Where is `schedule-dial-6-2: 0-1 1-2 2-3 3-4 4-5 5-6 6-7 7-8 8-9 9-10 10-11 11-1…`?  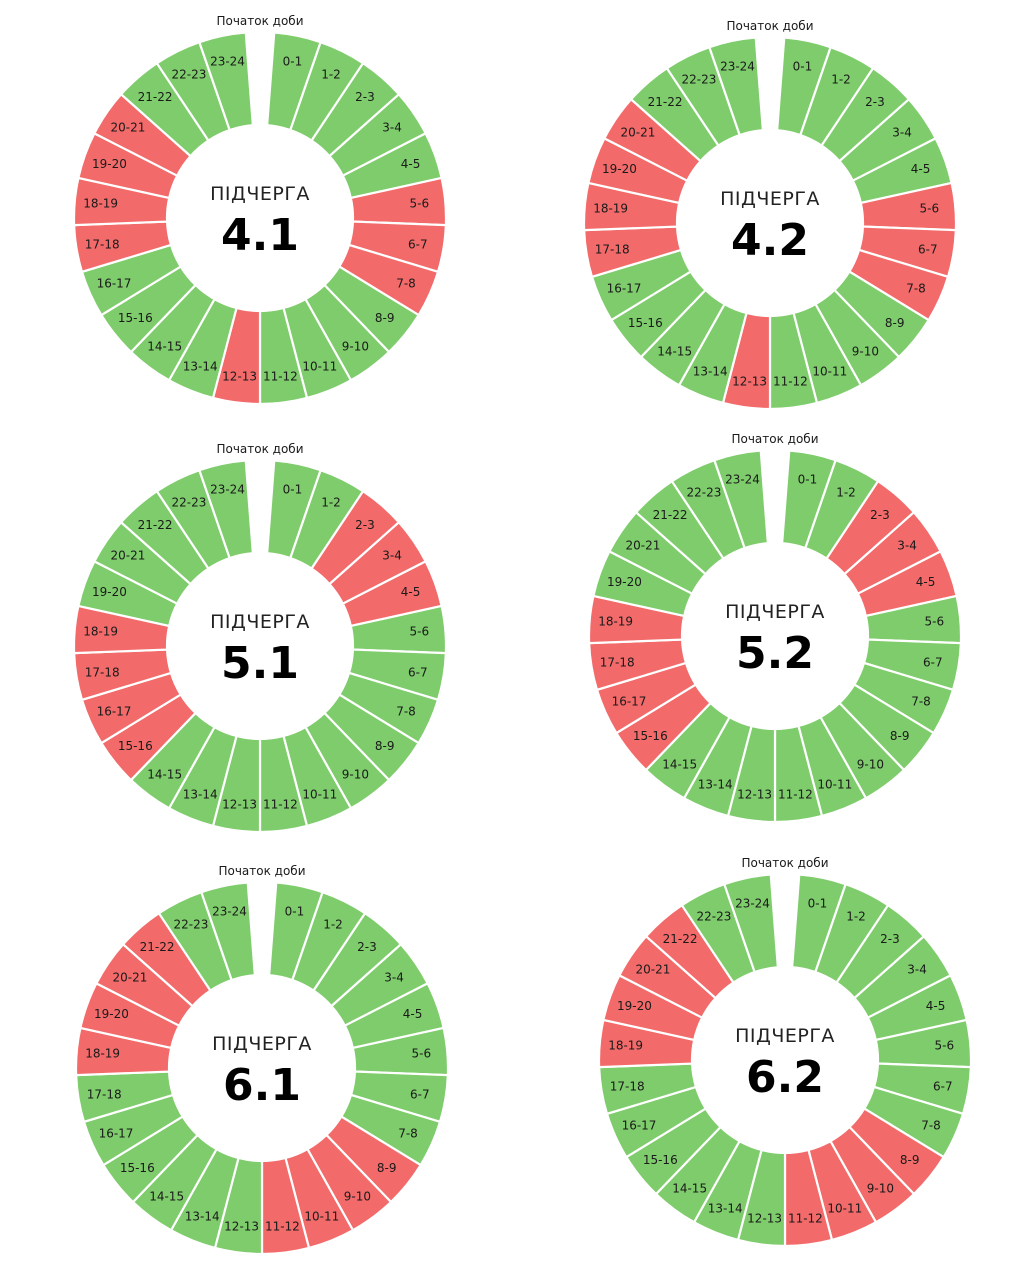 schedule-dial-6-2: 0-1 1-2 2-3 3-4 4-5 5-6 6-7 7-8 8-9 9-10 10-11 11-1… is located at coordinates (785, 1052).